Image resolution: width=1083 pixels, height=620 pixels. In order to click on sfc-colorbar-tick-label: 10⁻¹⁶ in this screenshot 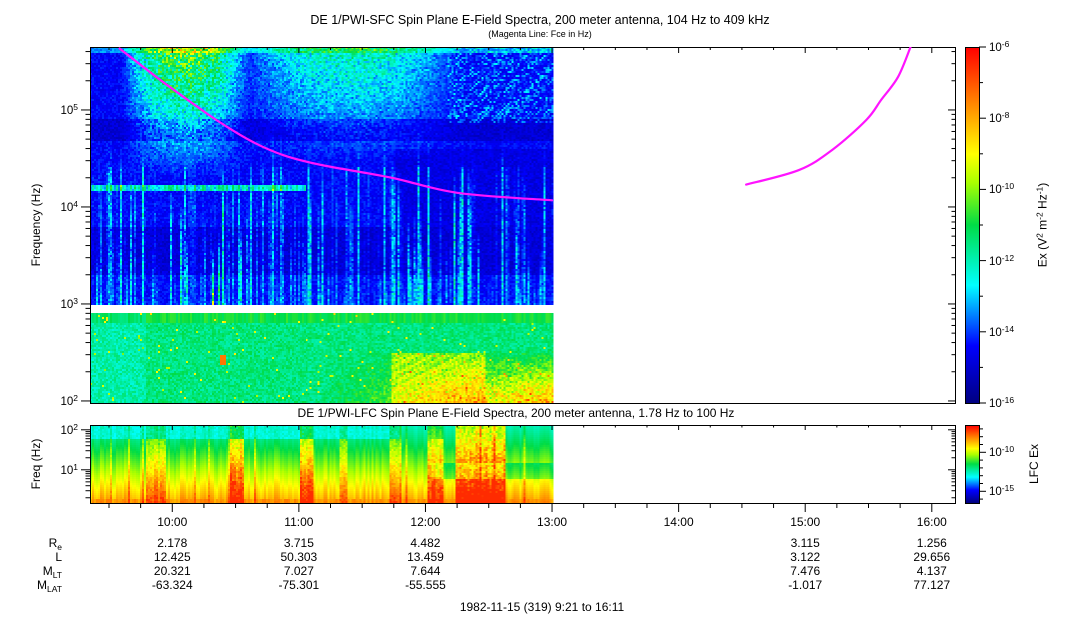, I will do `click(1002, 402)`.